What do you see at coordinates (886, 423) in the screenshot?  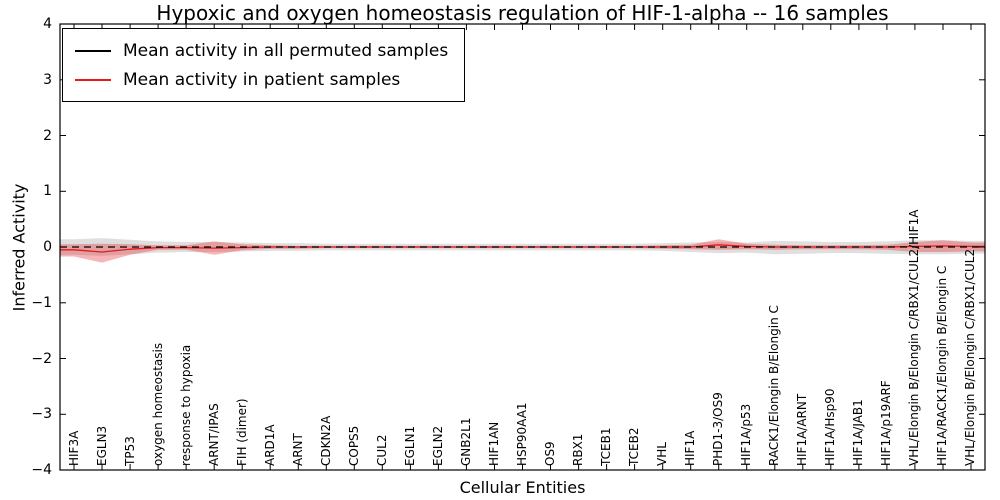 I see `x-tick-label: HIF1A/p19ARF` at bounding box center [886, 423].